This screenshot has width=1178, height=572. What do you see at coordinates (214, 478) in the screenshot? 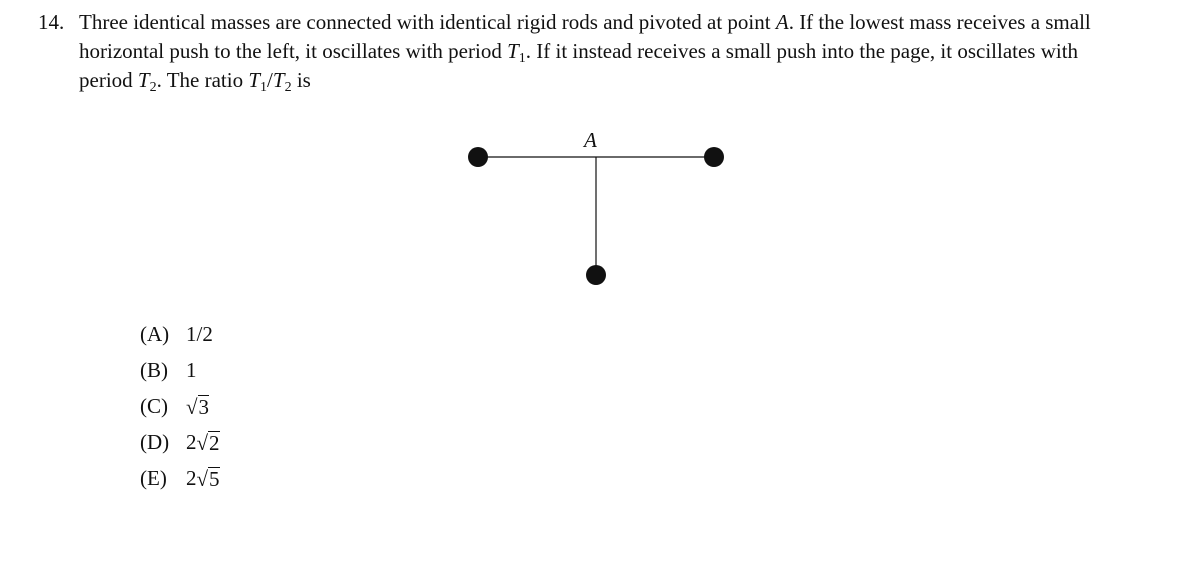
I see `radicand: 5` at bounding box center [214, 478].